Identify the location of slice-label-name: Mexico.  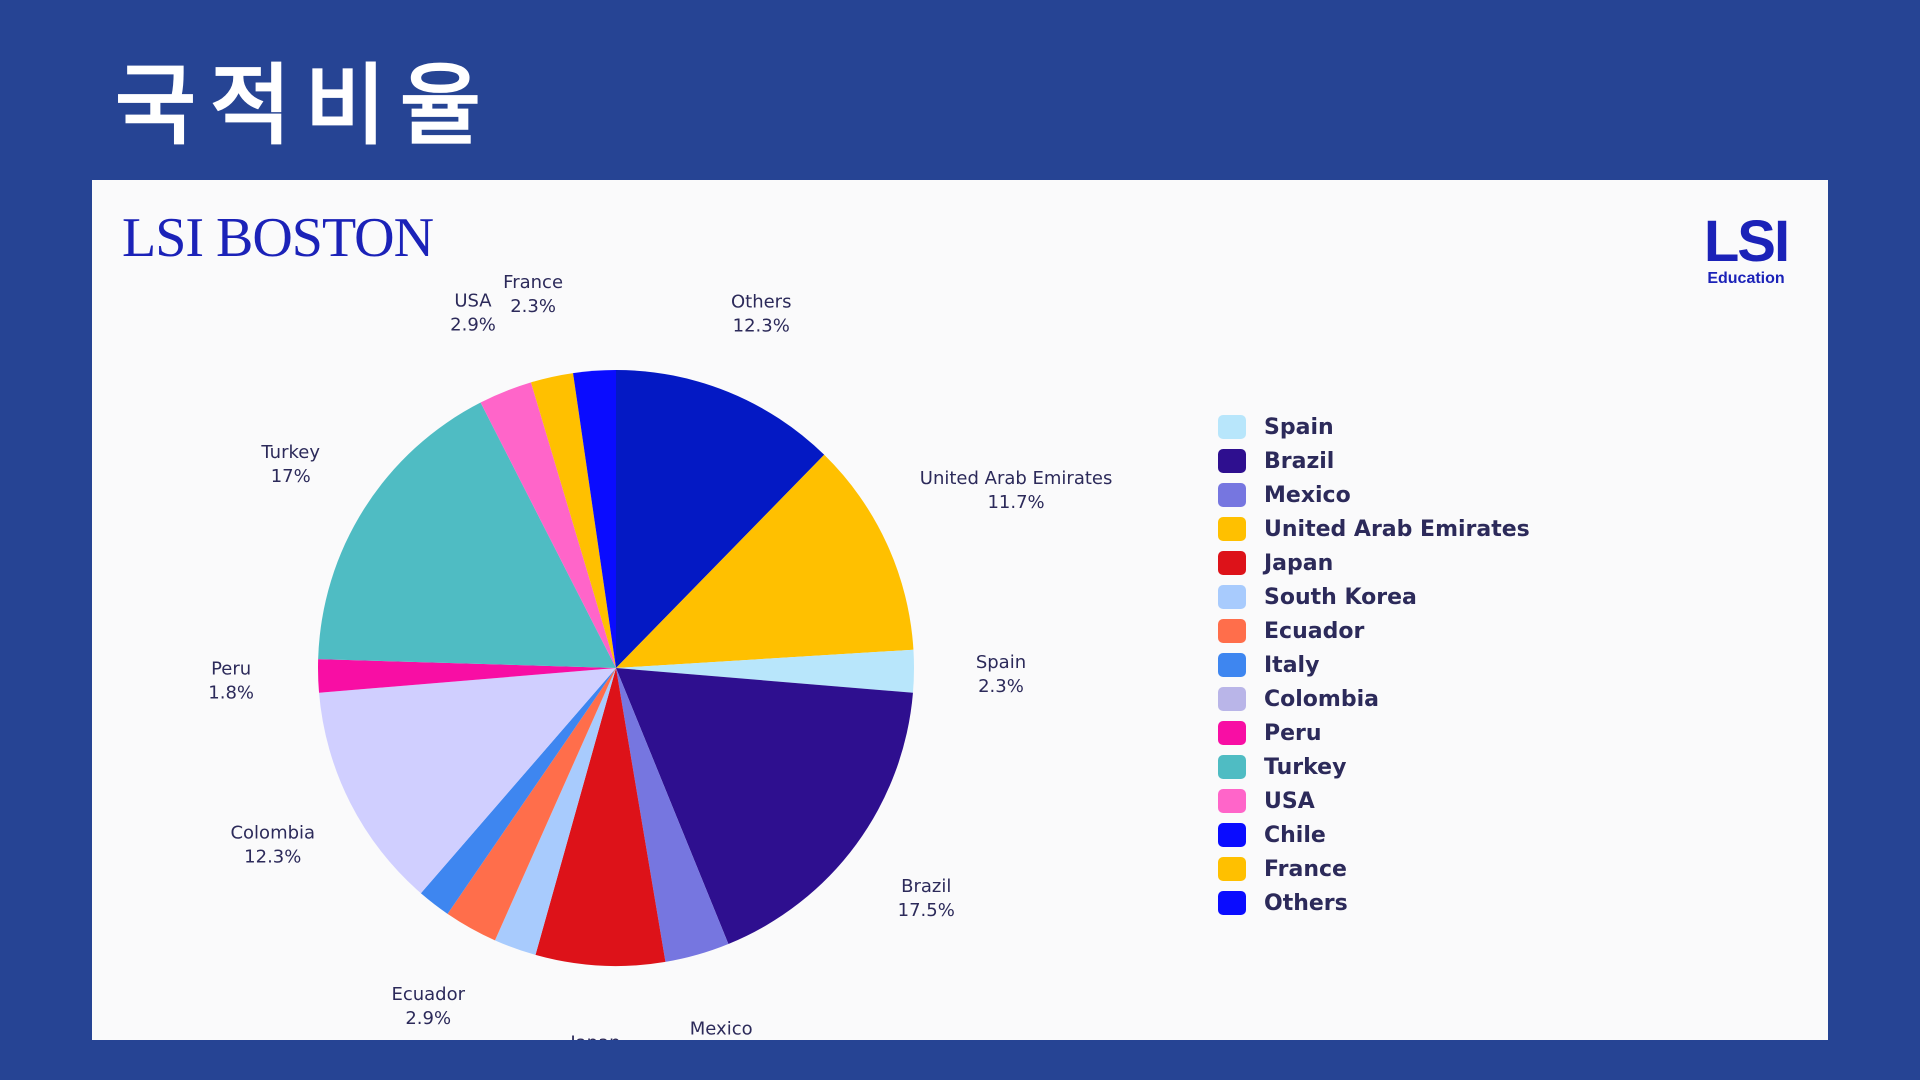
(721, 1028).